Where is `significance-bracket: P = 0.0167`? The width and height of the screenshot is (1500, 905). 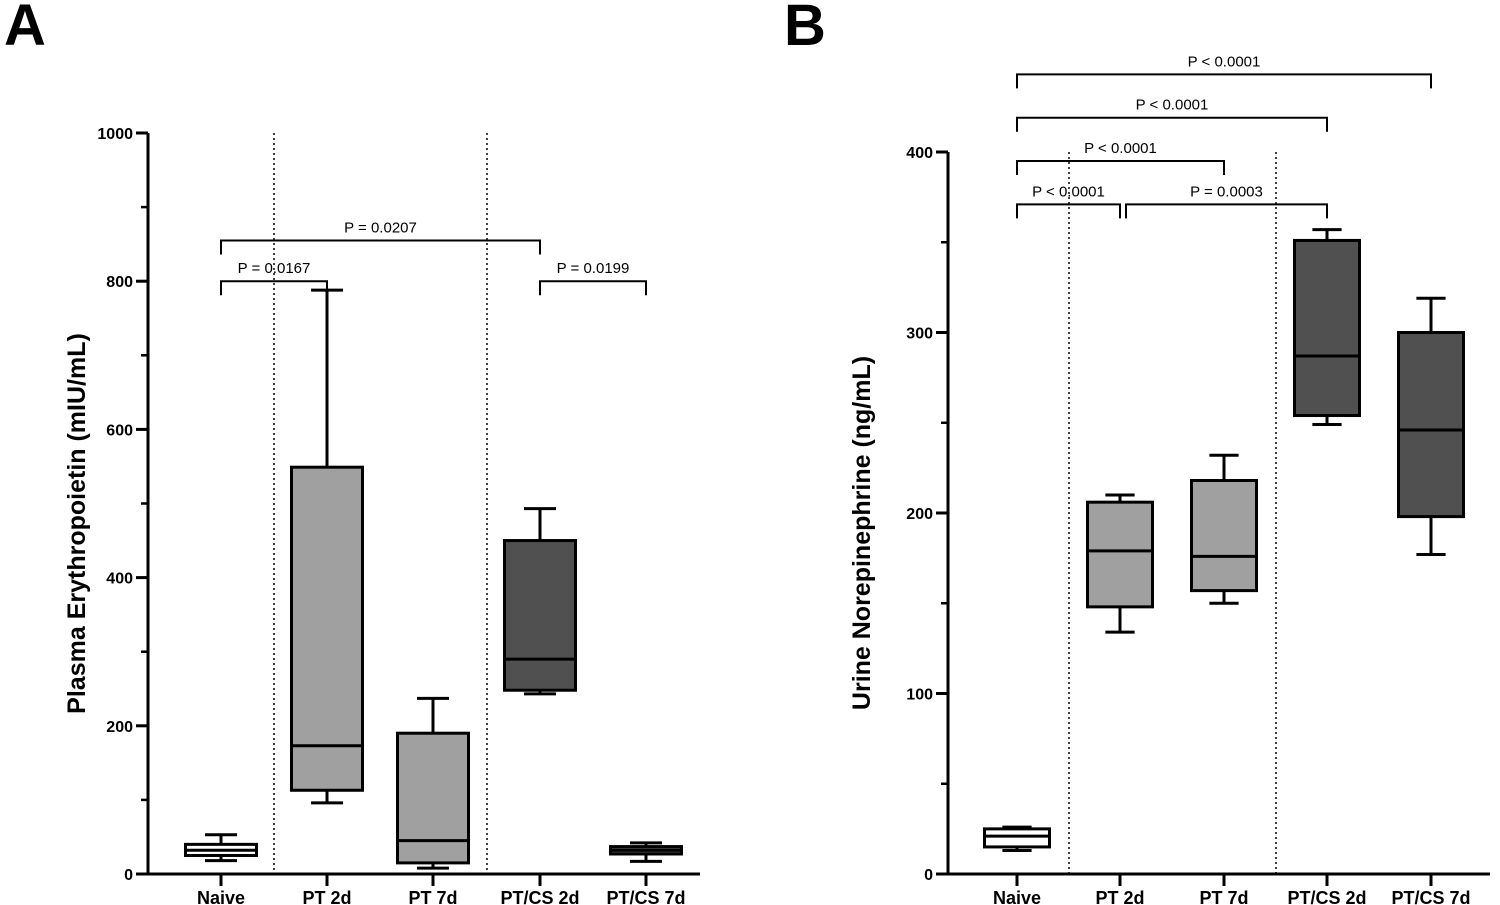 significance-bracket: P = 0.0167 is located at coordinates (274, 278).